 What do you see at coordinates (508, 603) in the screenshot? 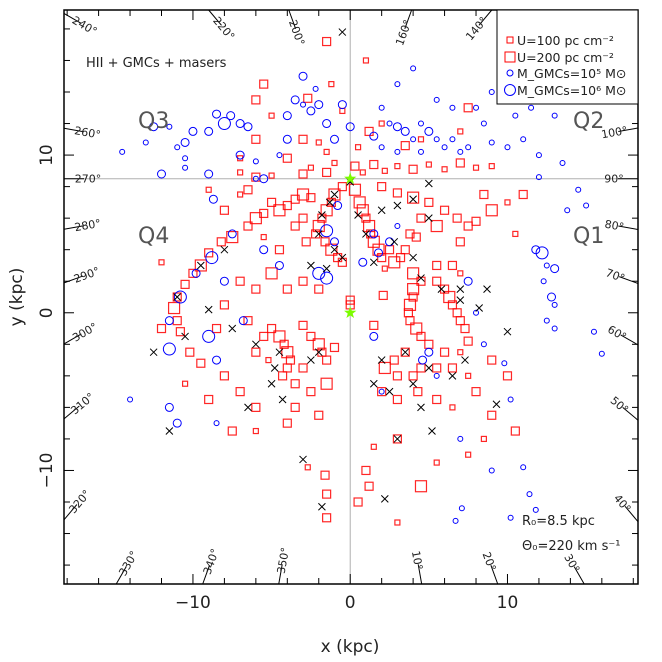
I see `x-tick-label: 10` at bounding box center [508, 603].